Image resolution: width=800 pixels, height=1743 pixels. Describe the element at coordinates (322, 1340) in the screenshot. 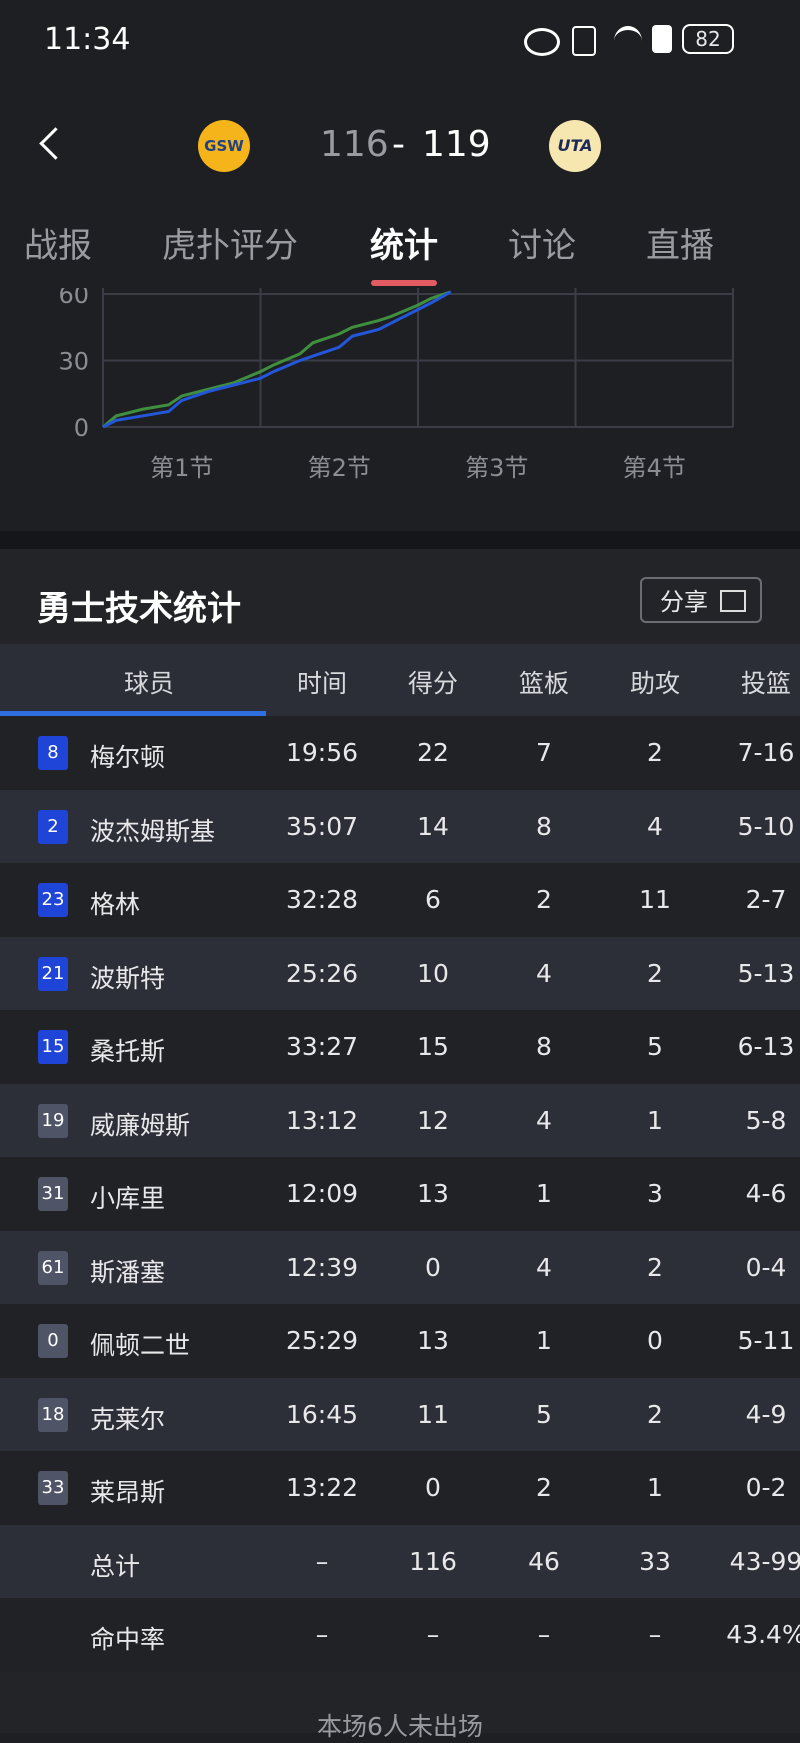

I see `stat-cell: 25:29` at that location.